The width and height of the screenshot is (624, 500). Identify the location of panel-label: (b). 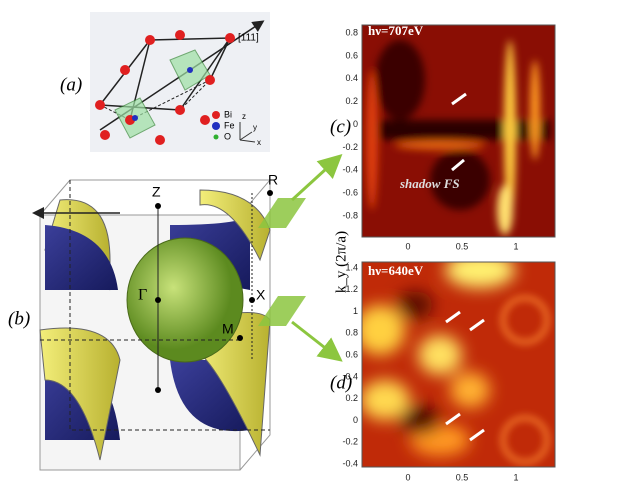
(19, 318).